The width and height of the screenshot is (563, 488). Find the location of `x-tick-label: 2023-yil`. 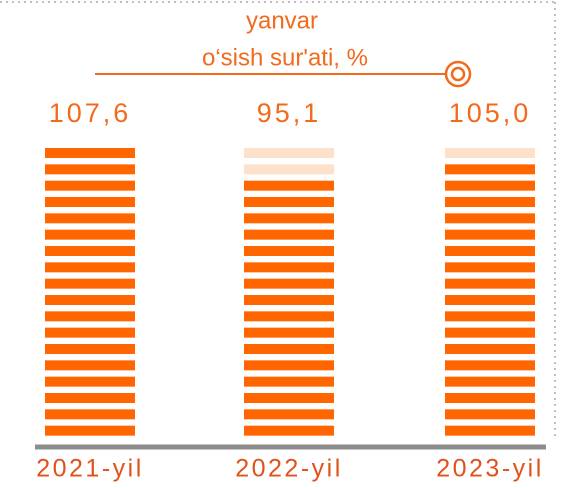

x-tick-label: 2023-yil is located at coordinates (490, 469).